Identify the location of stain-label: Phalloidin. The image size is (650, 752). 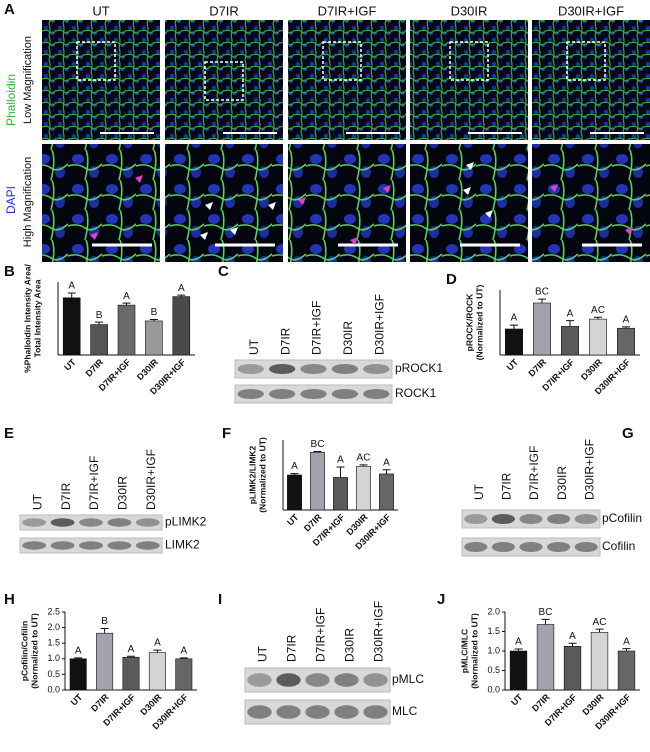
(11, 100).